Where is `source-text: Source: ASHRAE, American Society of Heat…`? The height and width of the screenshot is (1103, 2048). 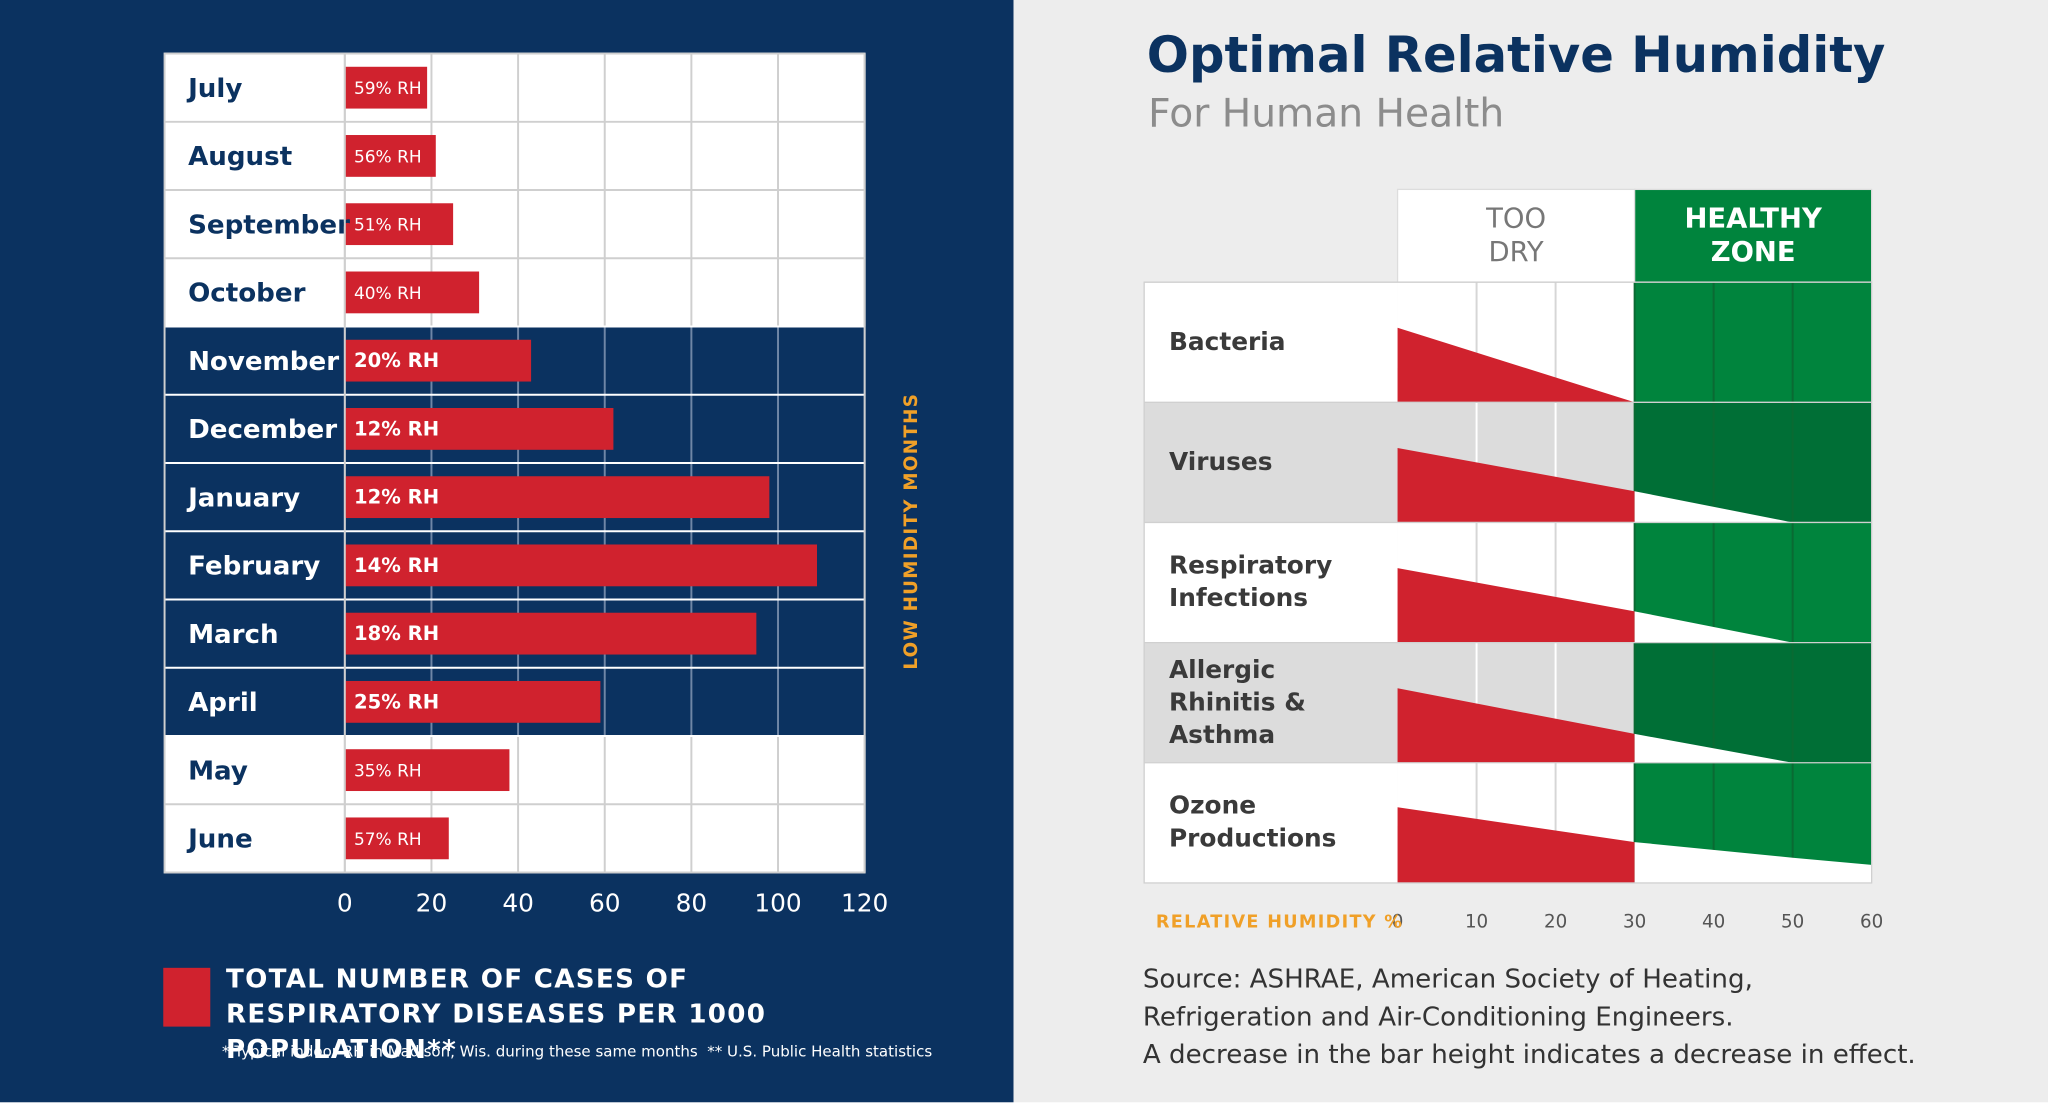
source-text: Source: ASHRAE, American Society of Heat… is located at coordinates (1447, 997).